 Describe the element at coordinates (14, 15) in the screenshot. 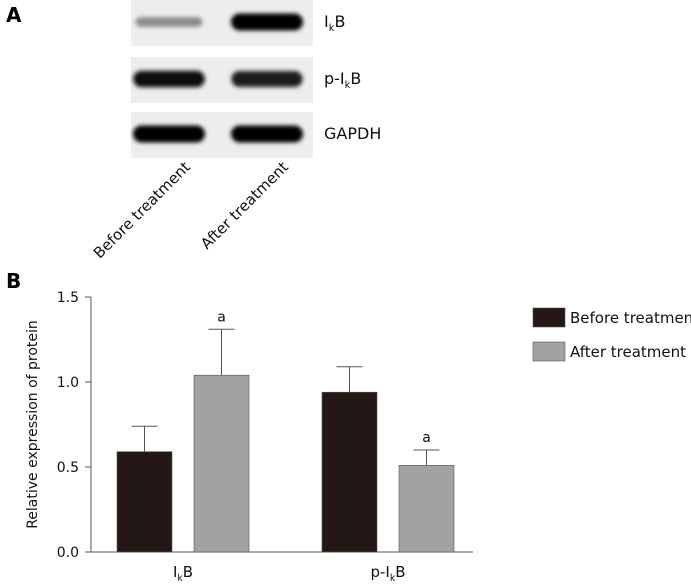

I see `panel-a-letter: A` at that location.